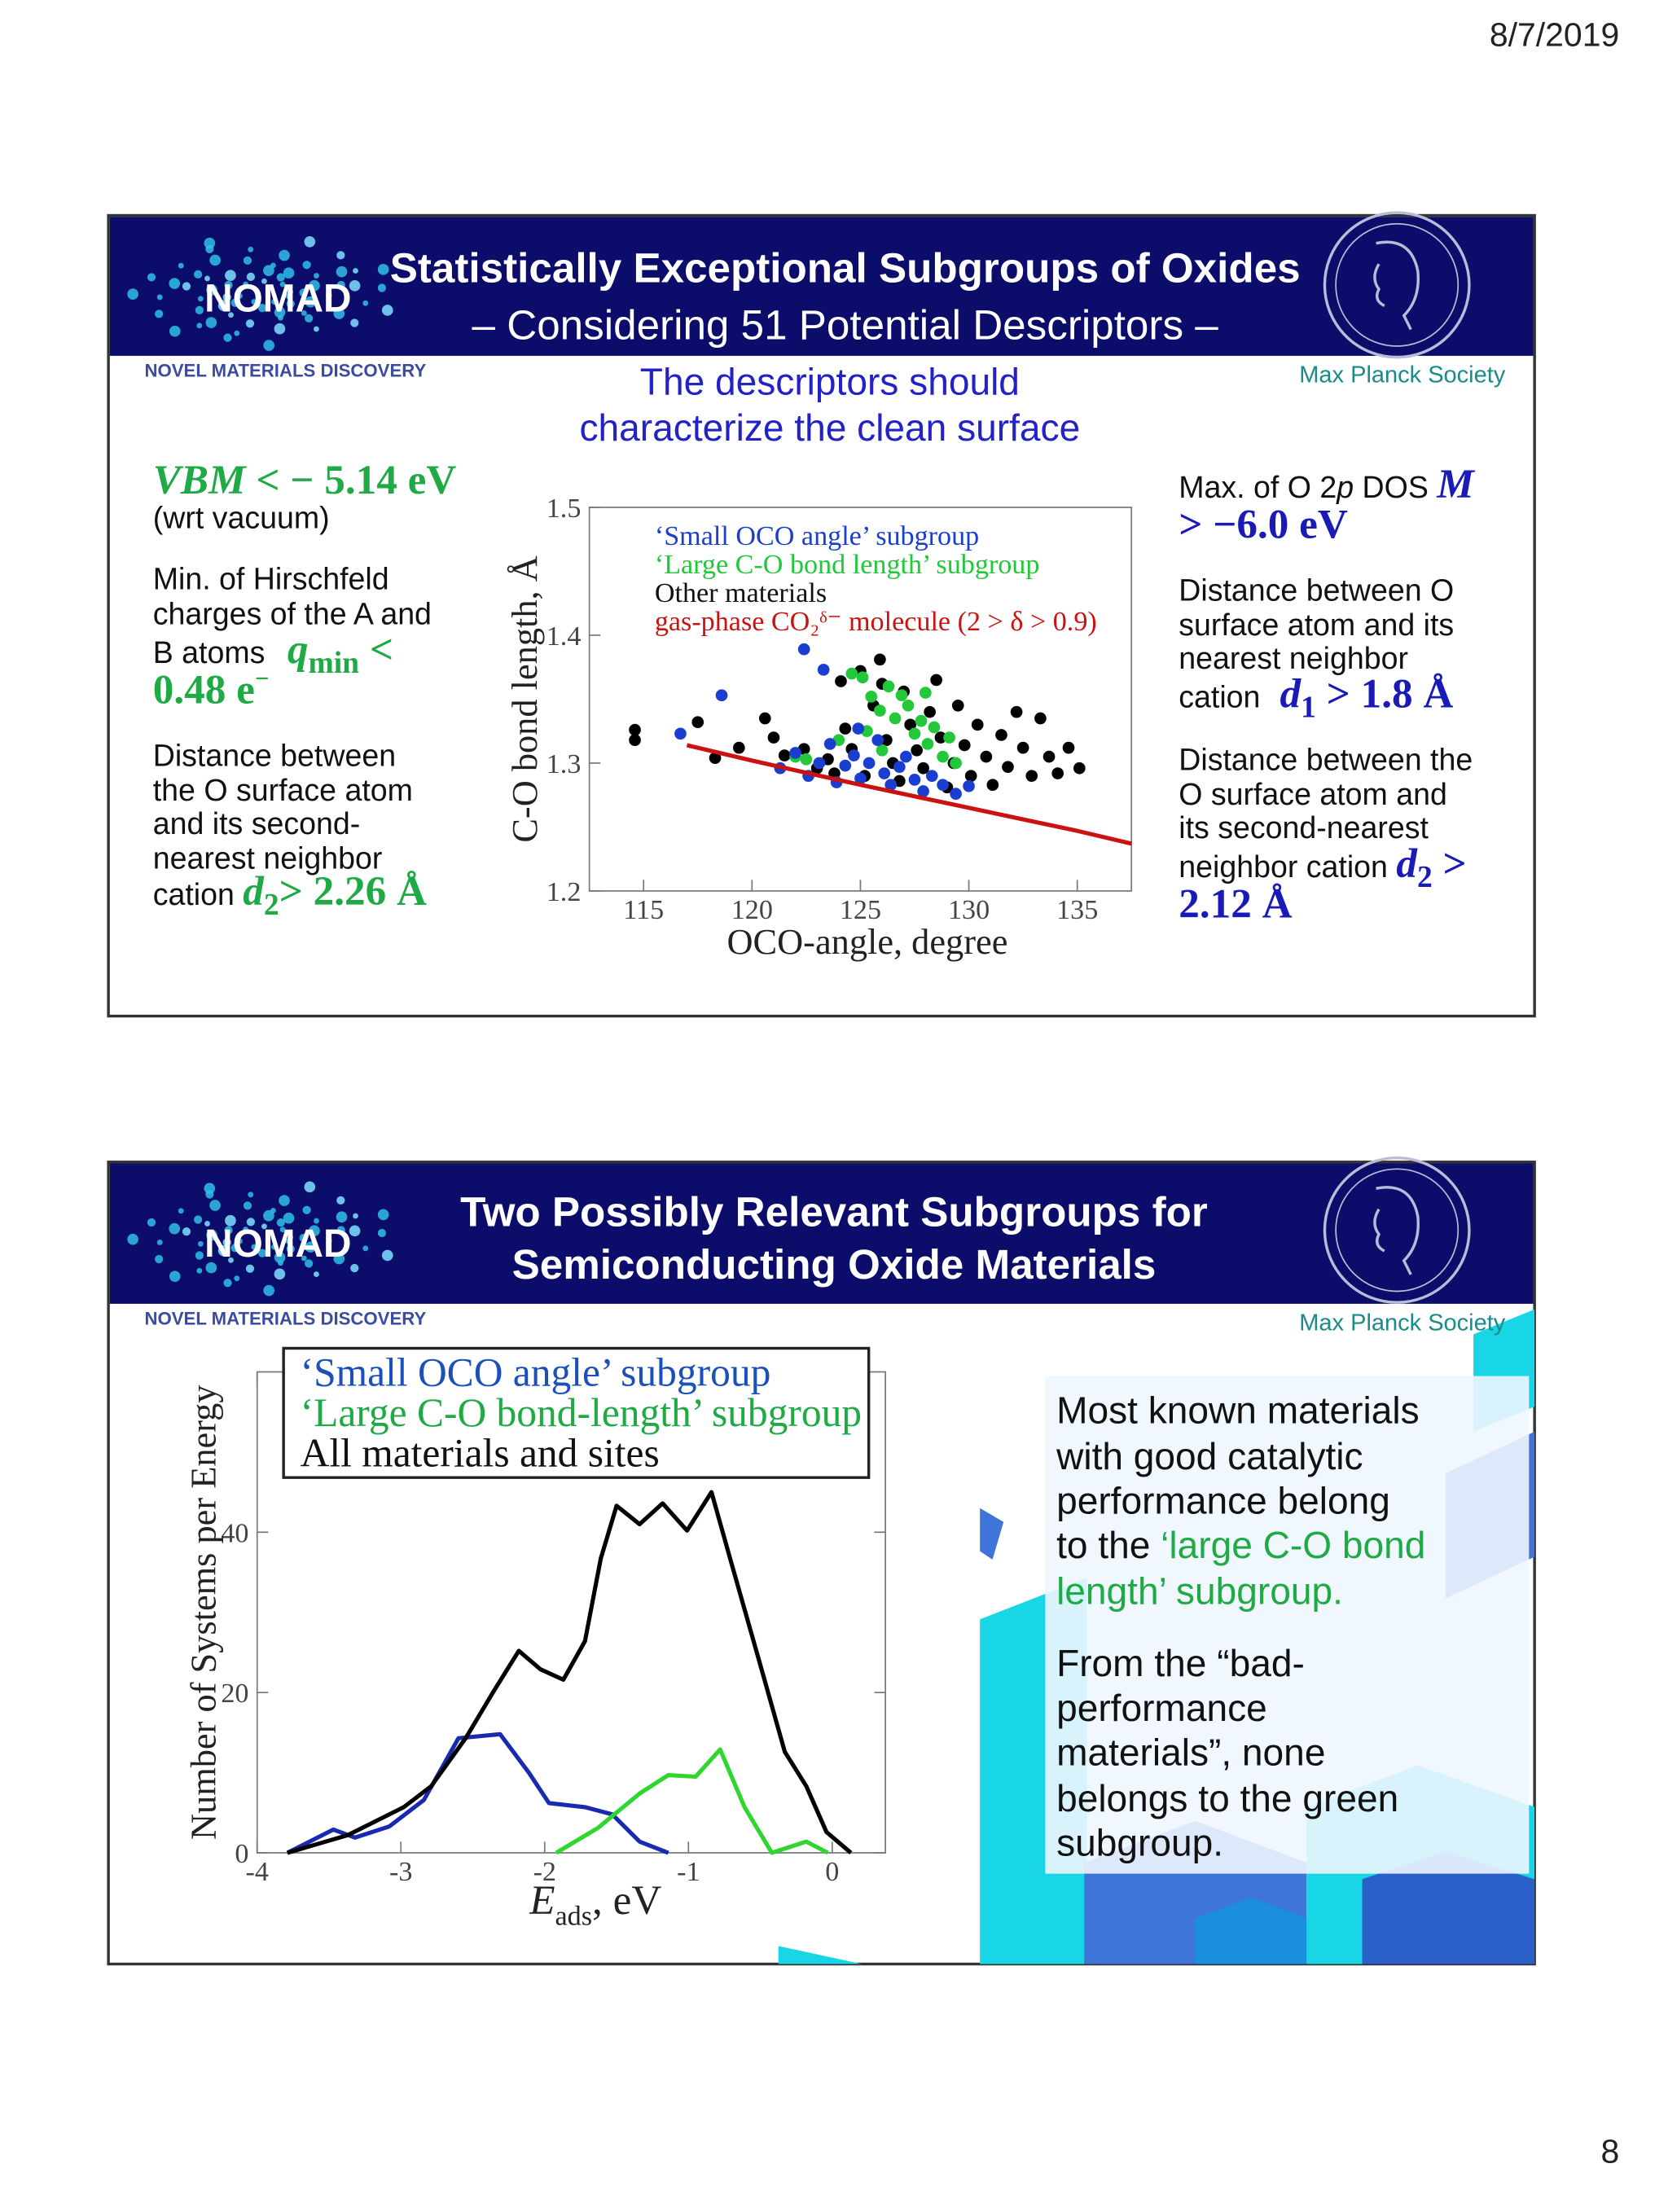  What do you see at coordinates (1609, 2151) in the screenshot?
I see `page-number: 8` at bounding box center [1609, 2151].